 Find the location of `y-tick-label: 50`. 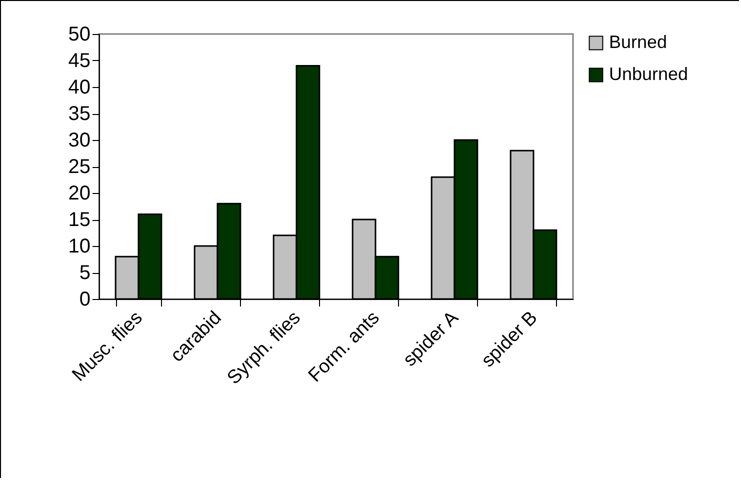

y-tick-label: 50 is located at coordinates (79, 35).